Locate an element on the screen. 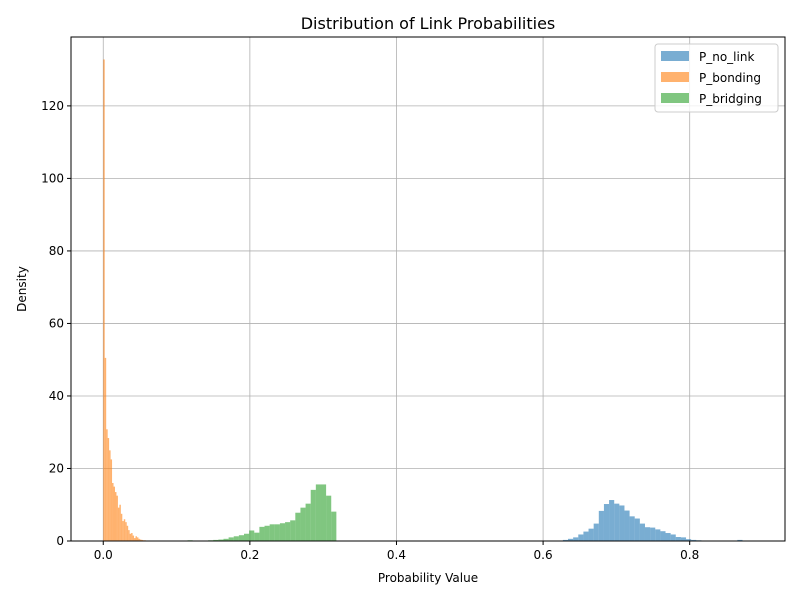 This screenshot has width=800, height=600. series-P_no_link is located at coordinates (652, 520).